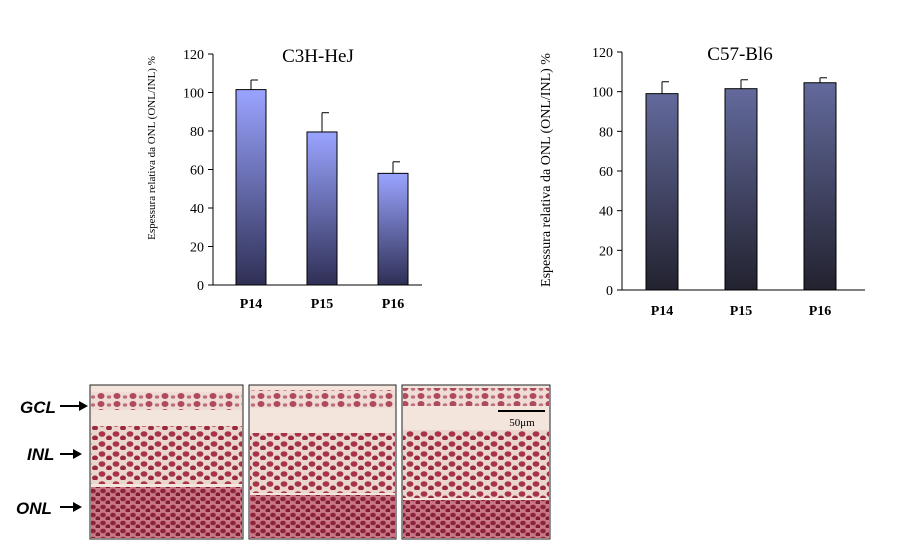  What do you see at coordinates (393, 229) in the screenshot?
I see `chart1-bar-p16` at bounding box center [393, 229].